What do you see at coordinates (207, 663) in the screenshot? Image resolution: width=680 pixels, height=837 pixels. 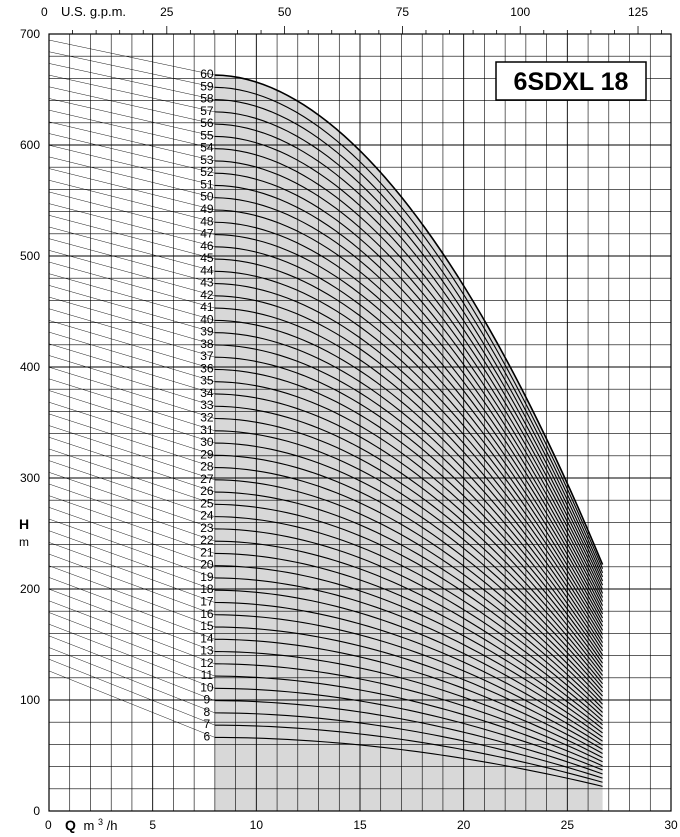 I see `stage-label-12: 12` at bounding box center [207, 663].